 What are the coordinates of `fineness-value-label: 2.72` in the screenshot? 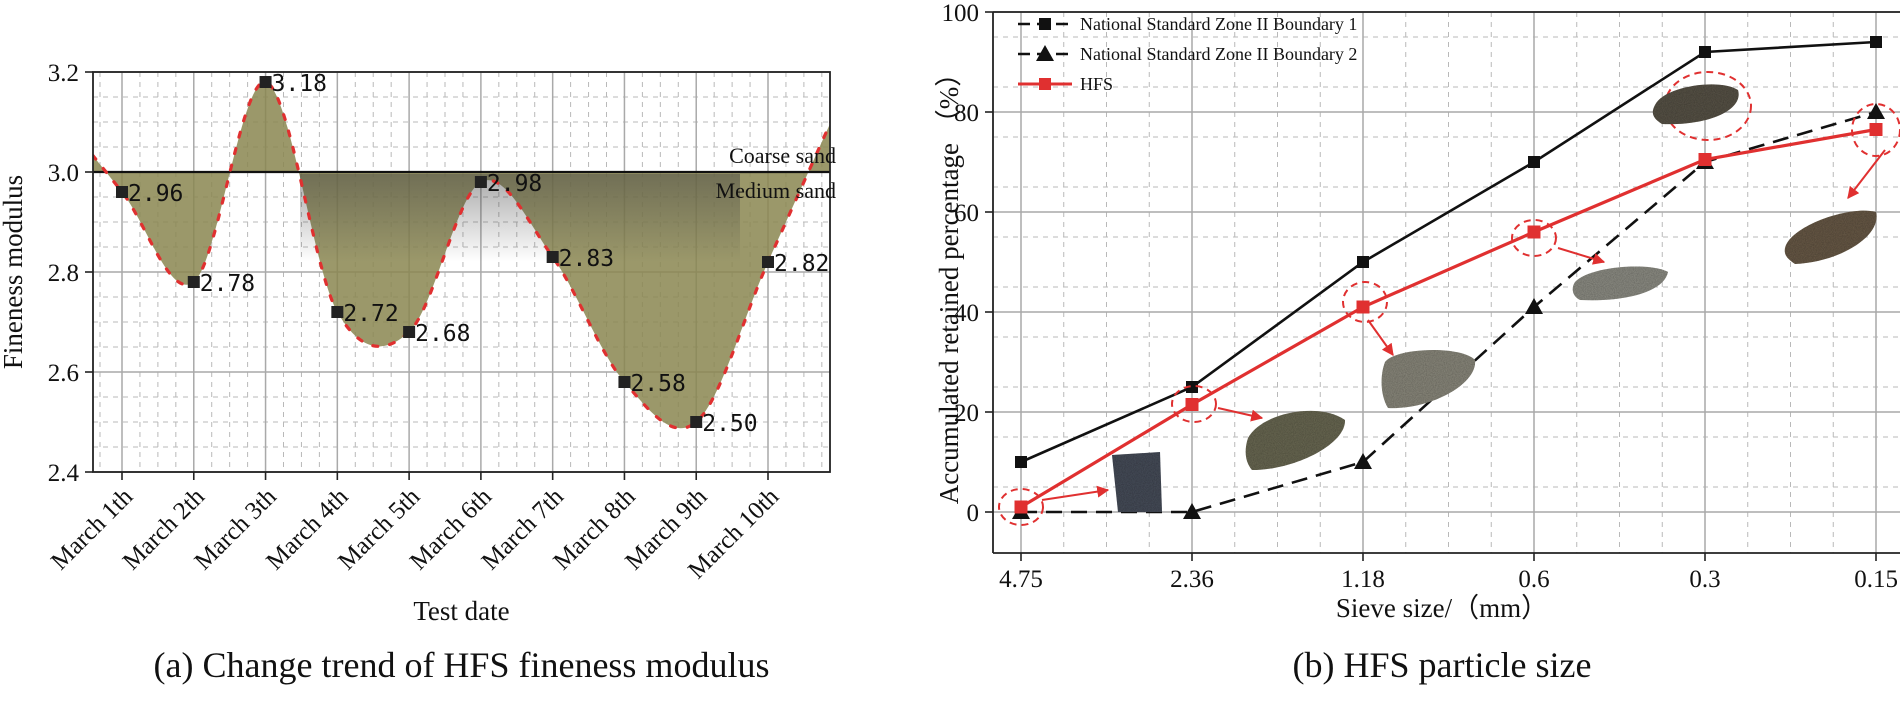 It's located at (370, 314).